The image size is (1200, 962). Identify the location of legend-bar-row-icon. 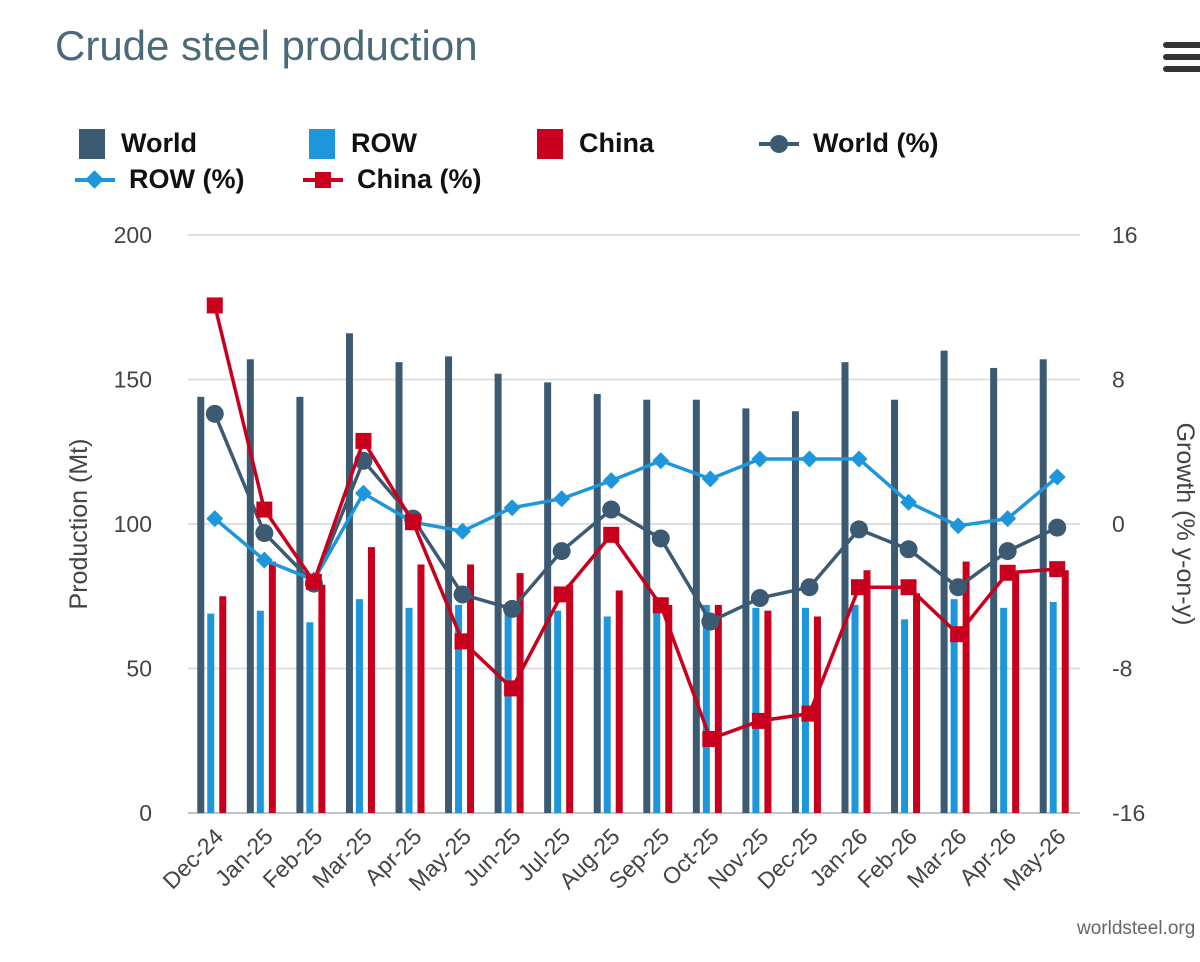
(321, 143).